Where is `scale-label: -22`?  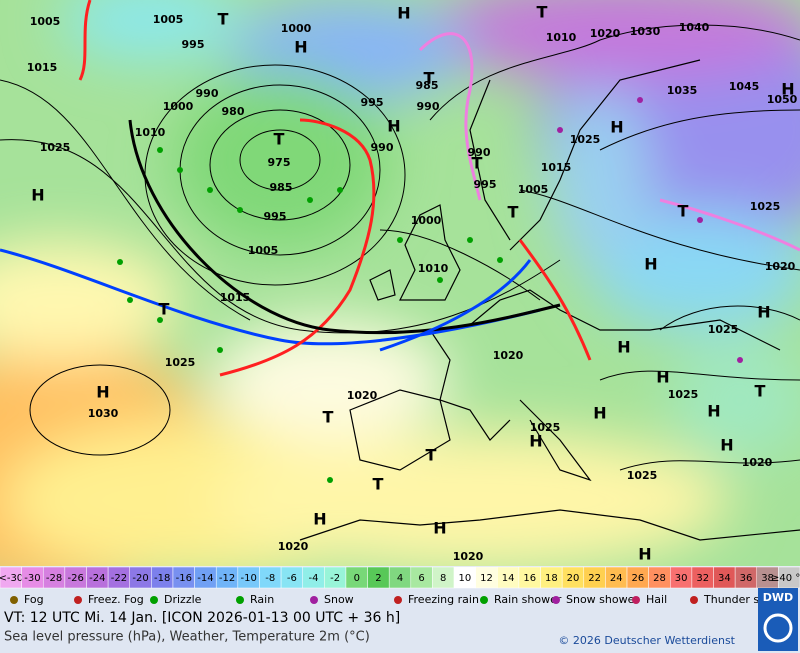 scale-label: -22 is located at coordinates (119, 578).